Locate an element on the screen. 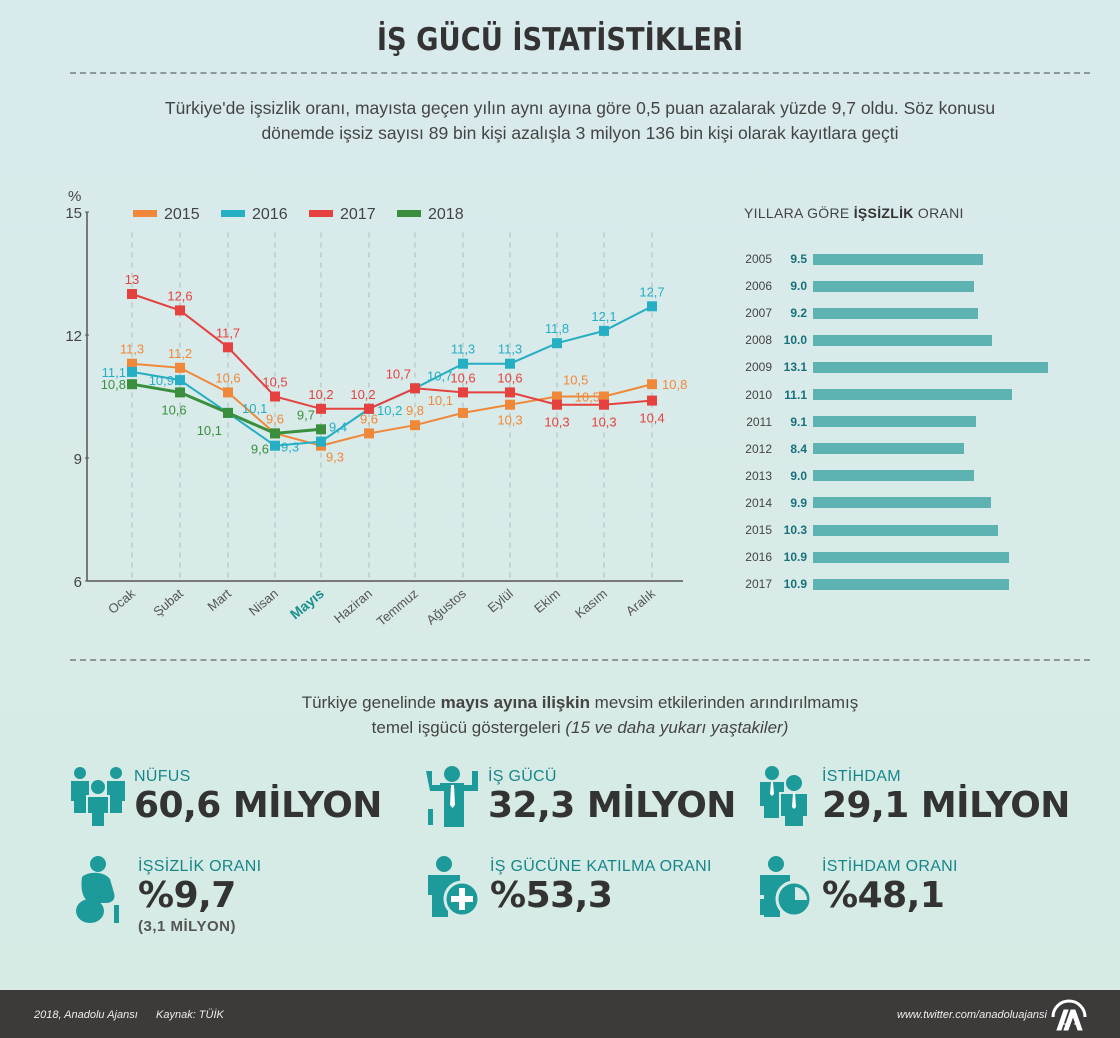 The height and width of the screenshot is (1038, 1120). stat-participation-rate: İŞ GÜCÜNE KATILMA ORANI %53,3 is located at coordinates (568, 886).